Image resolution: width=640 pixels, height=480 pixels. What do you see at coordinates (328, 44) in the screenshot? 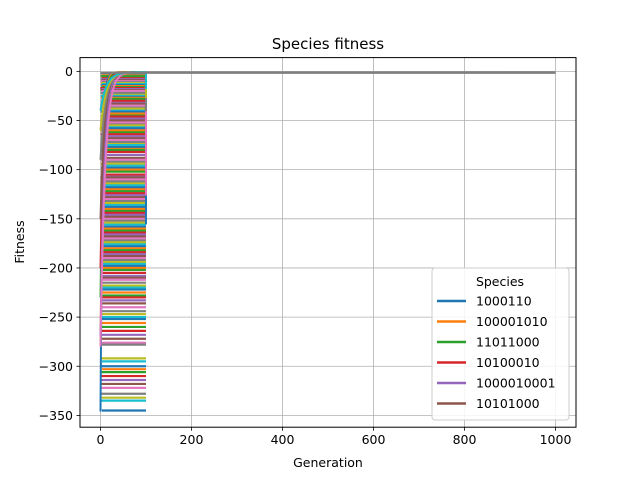
I see `chart-title: Species fitness` at bounding box center [328, 44].